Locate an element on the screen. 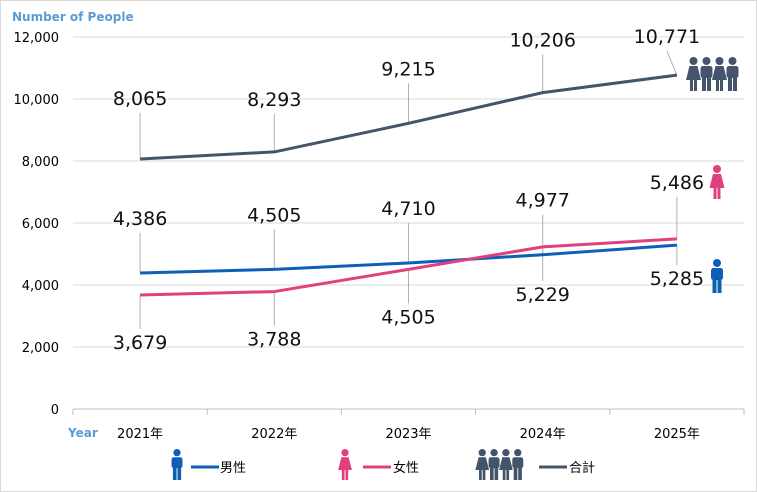  x-tick-label: 2021年 is located at coordinates (140, 434).